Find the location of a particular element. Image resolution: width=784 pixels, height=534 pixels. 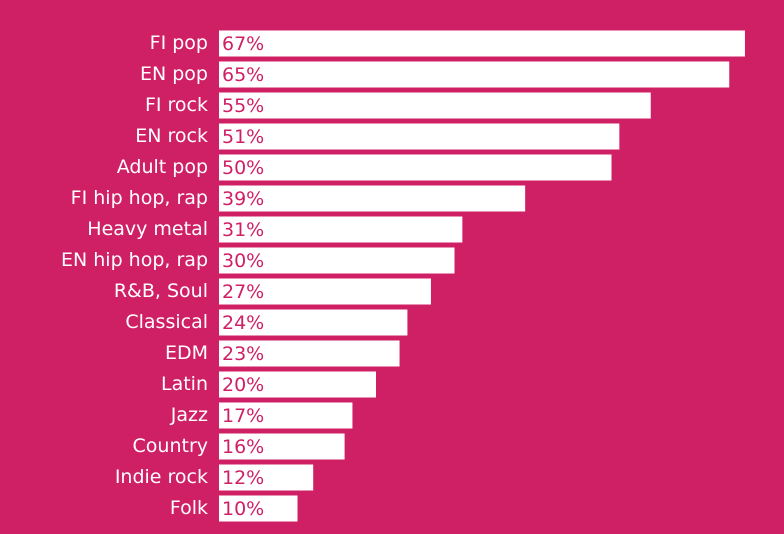

value-label: 10% is located at coordinates (243, 509).